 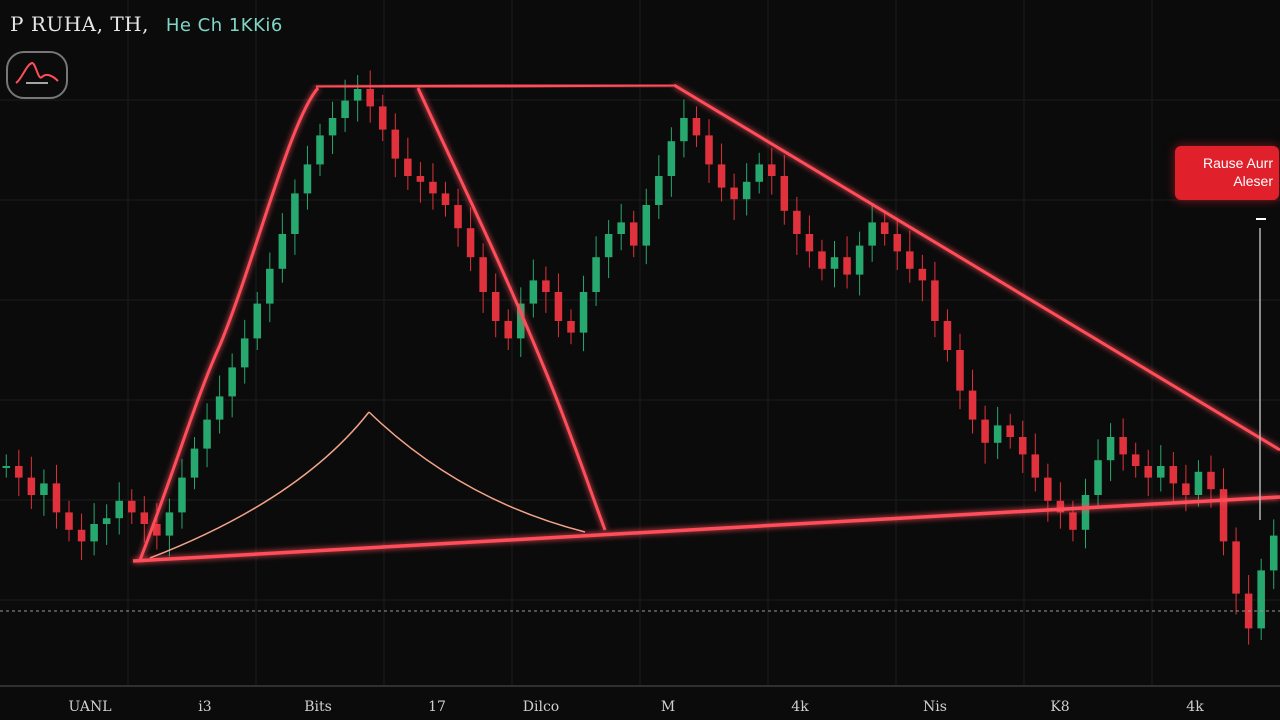 What do you see at coordinates (1227, 173) in the screenshot?
I see `alert-badge: Rause Aurr Aleser` at bounding box center [1227, 173].